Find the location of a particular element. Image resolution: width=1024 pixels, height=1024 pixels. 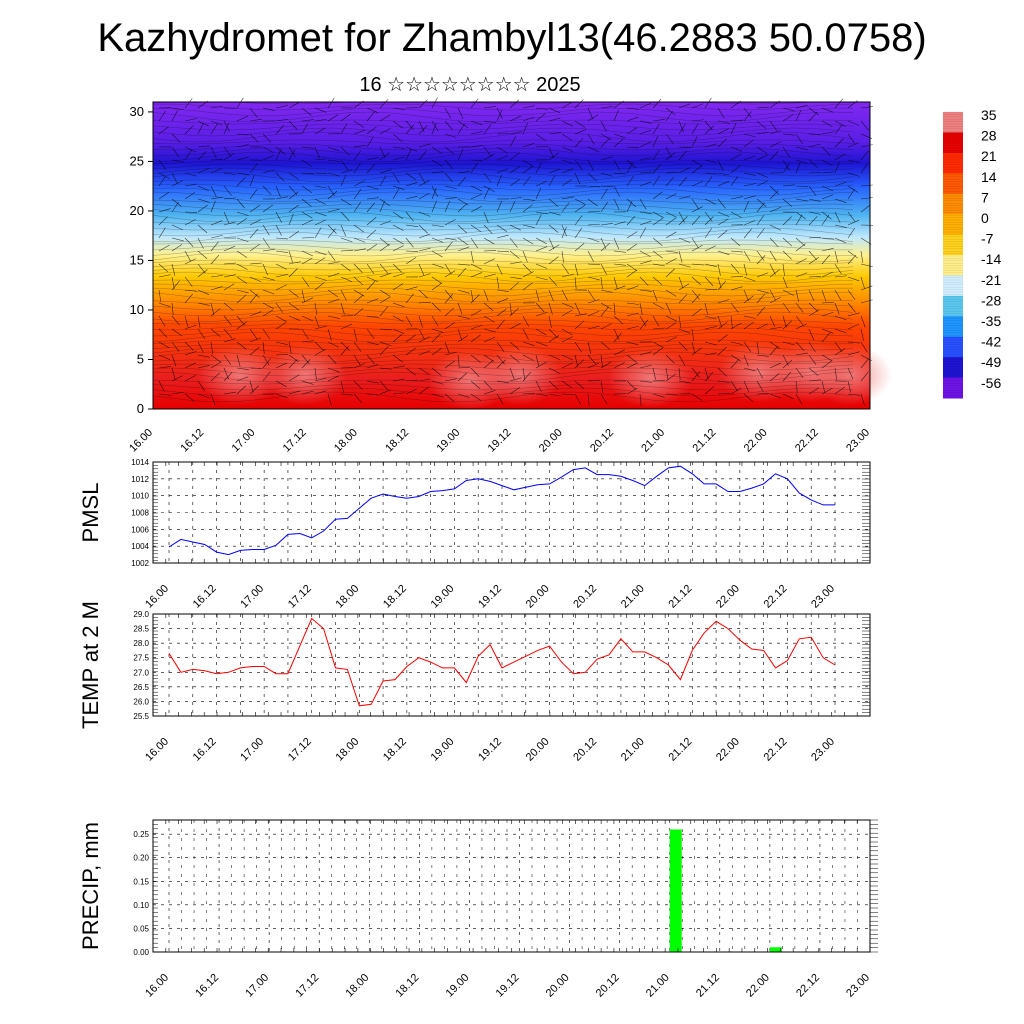

heat-ytick-label: 0 is located at coordinates (140, 408).